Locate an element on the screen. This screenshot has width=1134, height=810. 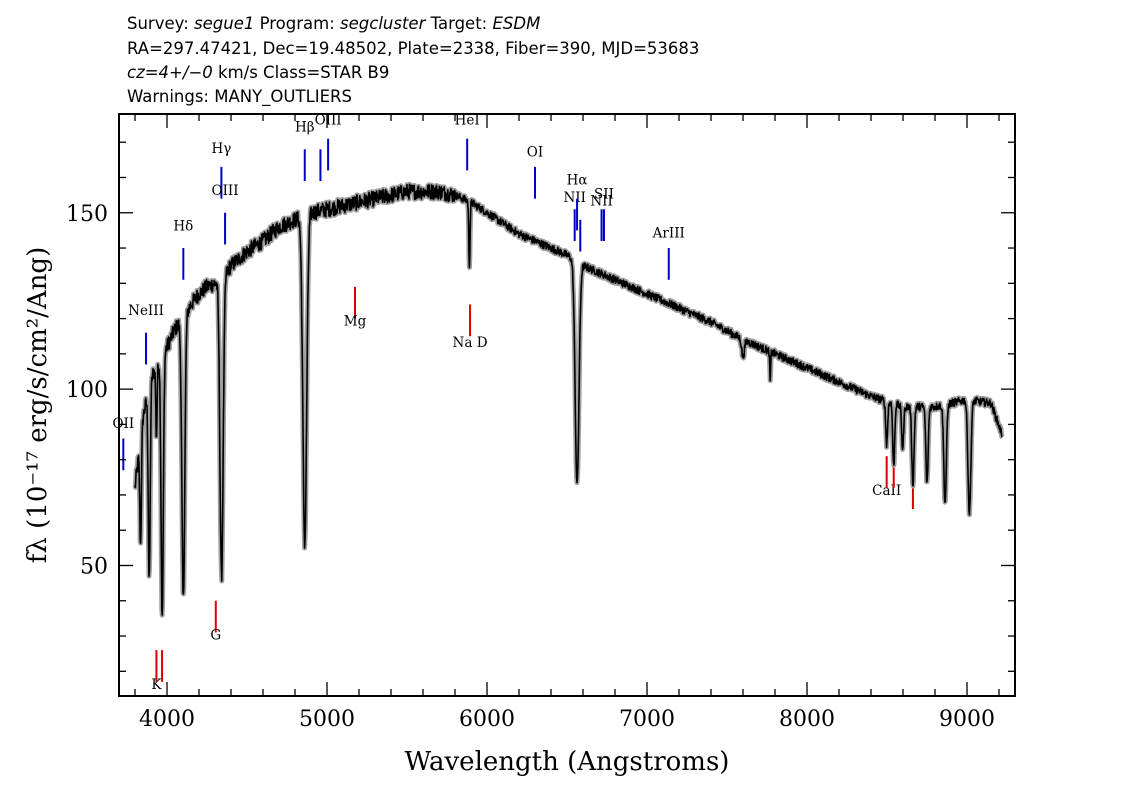
line-label: Hα is located at coordinates (577, 181).